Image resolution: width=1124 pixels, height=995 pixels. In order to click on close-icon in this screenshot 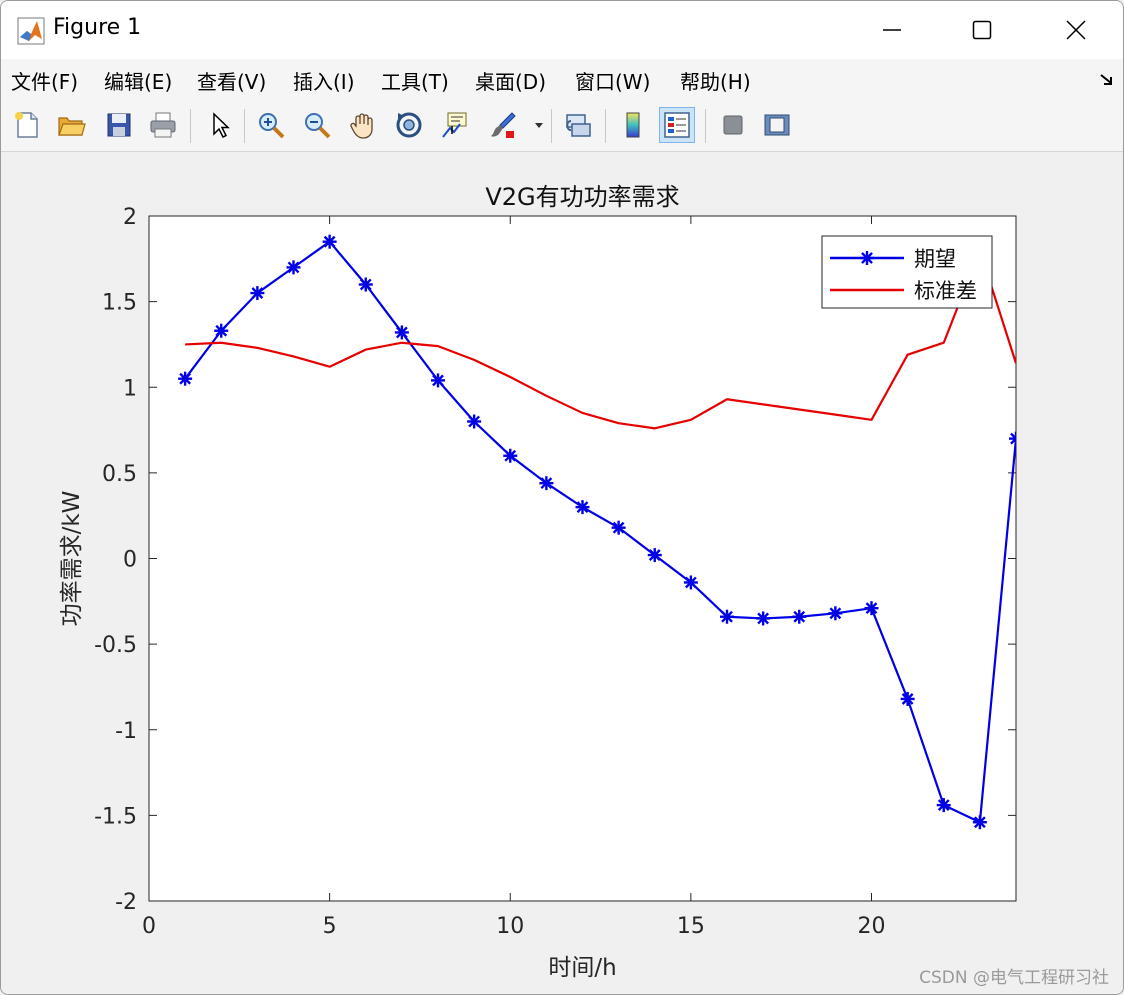, I will do `click(1076, 30)`.